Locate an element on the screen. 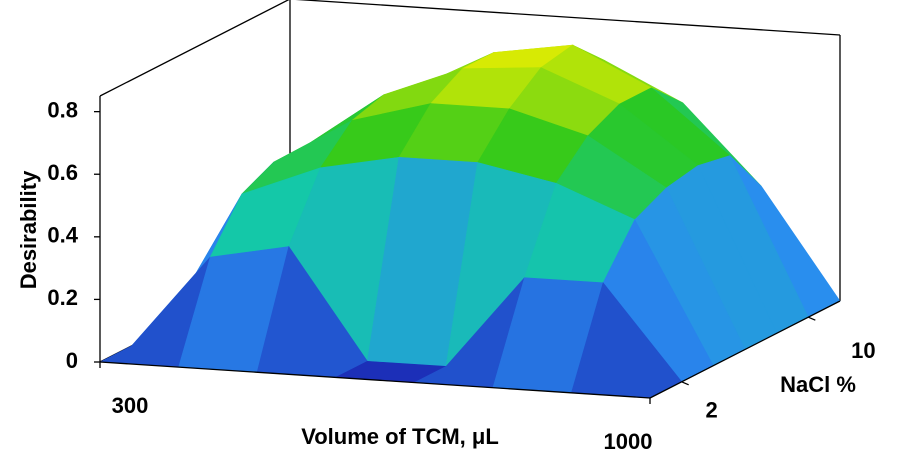  x-tick-label: 300 is located at coordinates (130, 405).